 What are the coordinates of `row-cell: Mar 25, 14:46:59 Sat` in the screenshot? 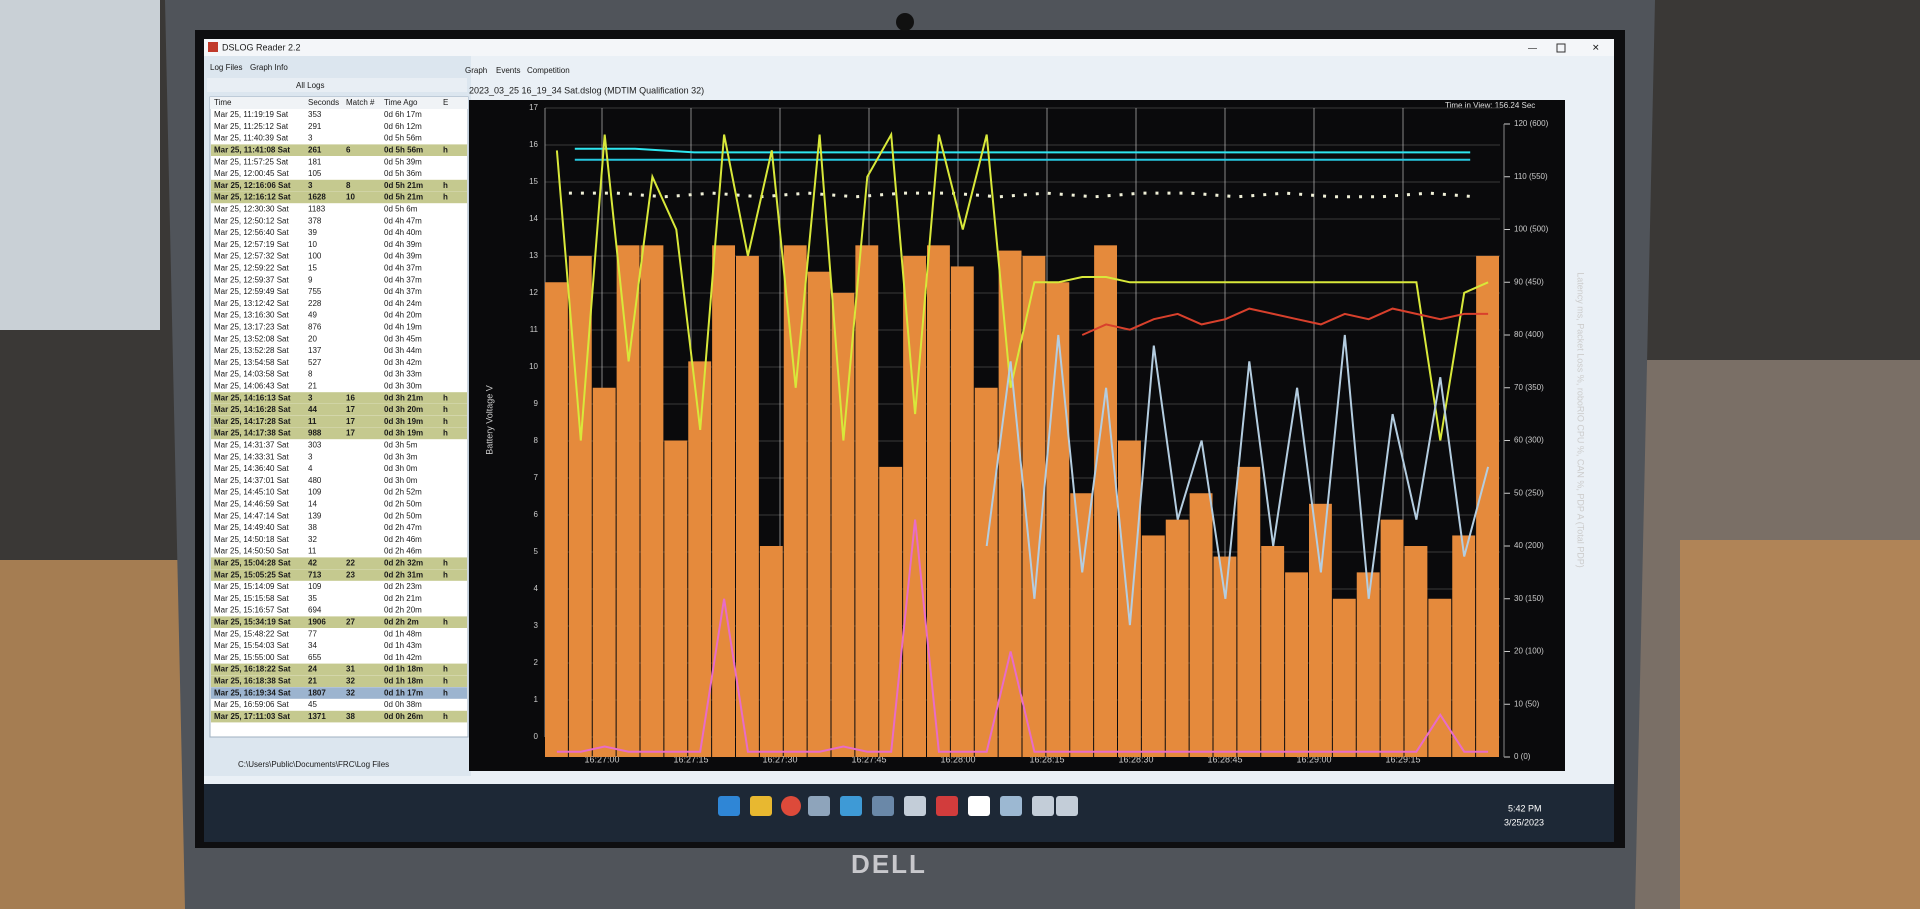 It's located at (251, 504).